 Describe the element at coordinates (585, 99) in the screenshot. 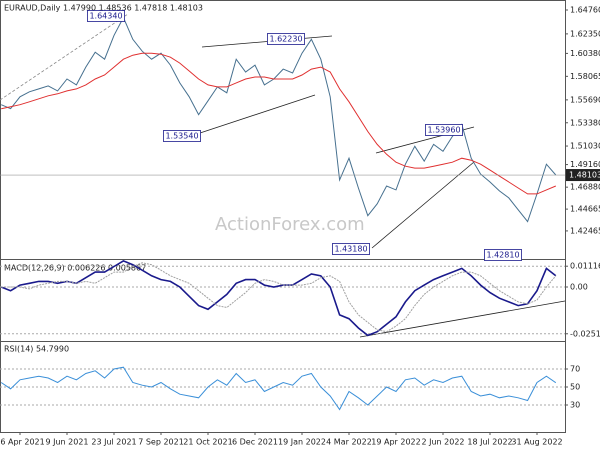

I see `y-tick-label: 1.55690` at that location.